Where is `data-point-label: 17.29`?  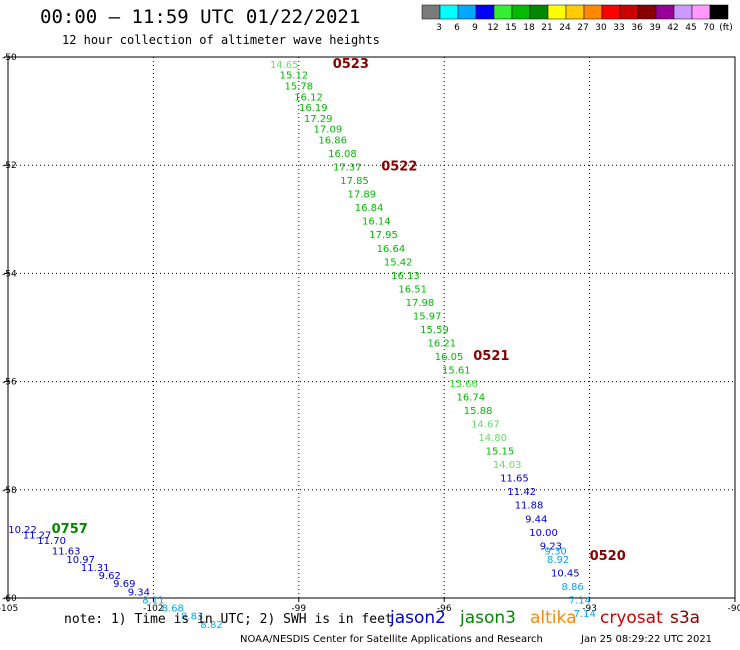 data-point-label: 17.29 is located at coordinates (318, 119).